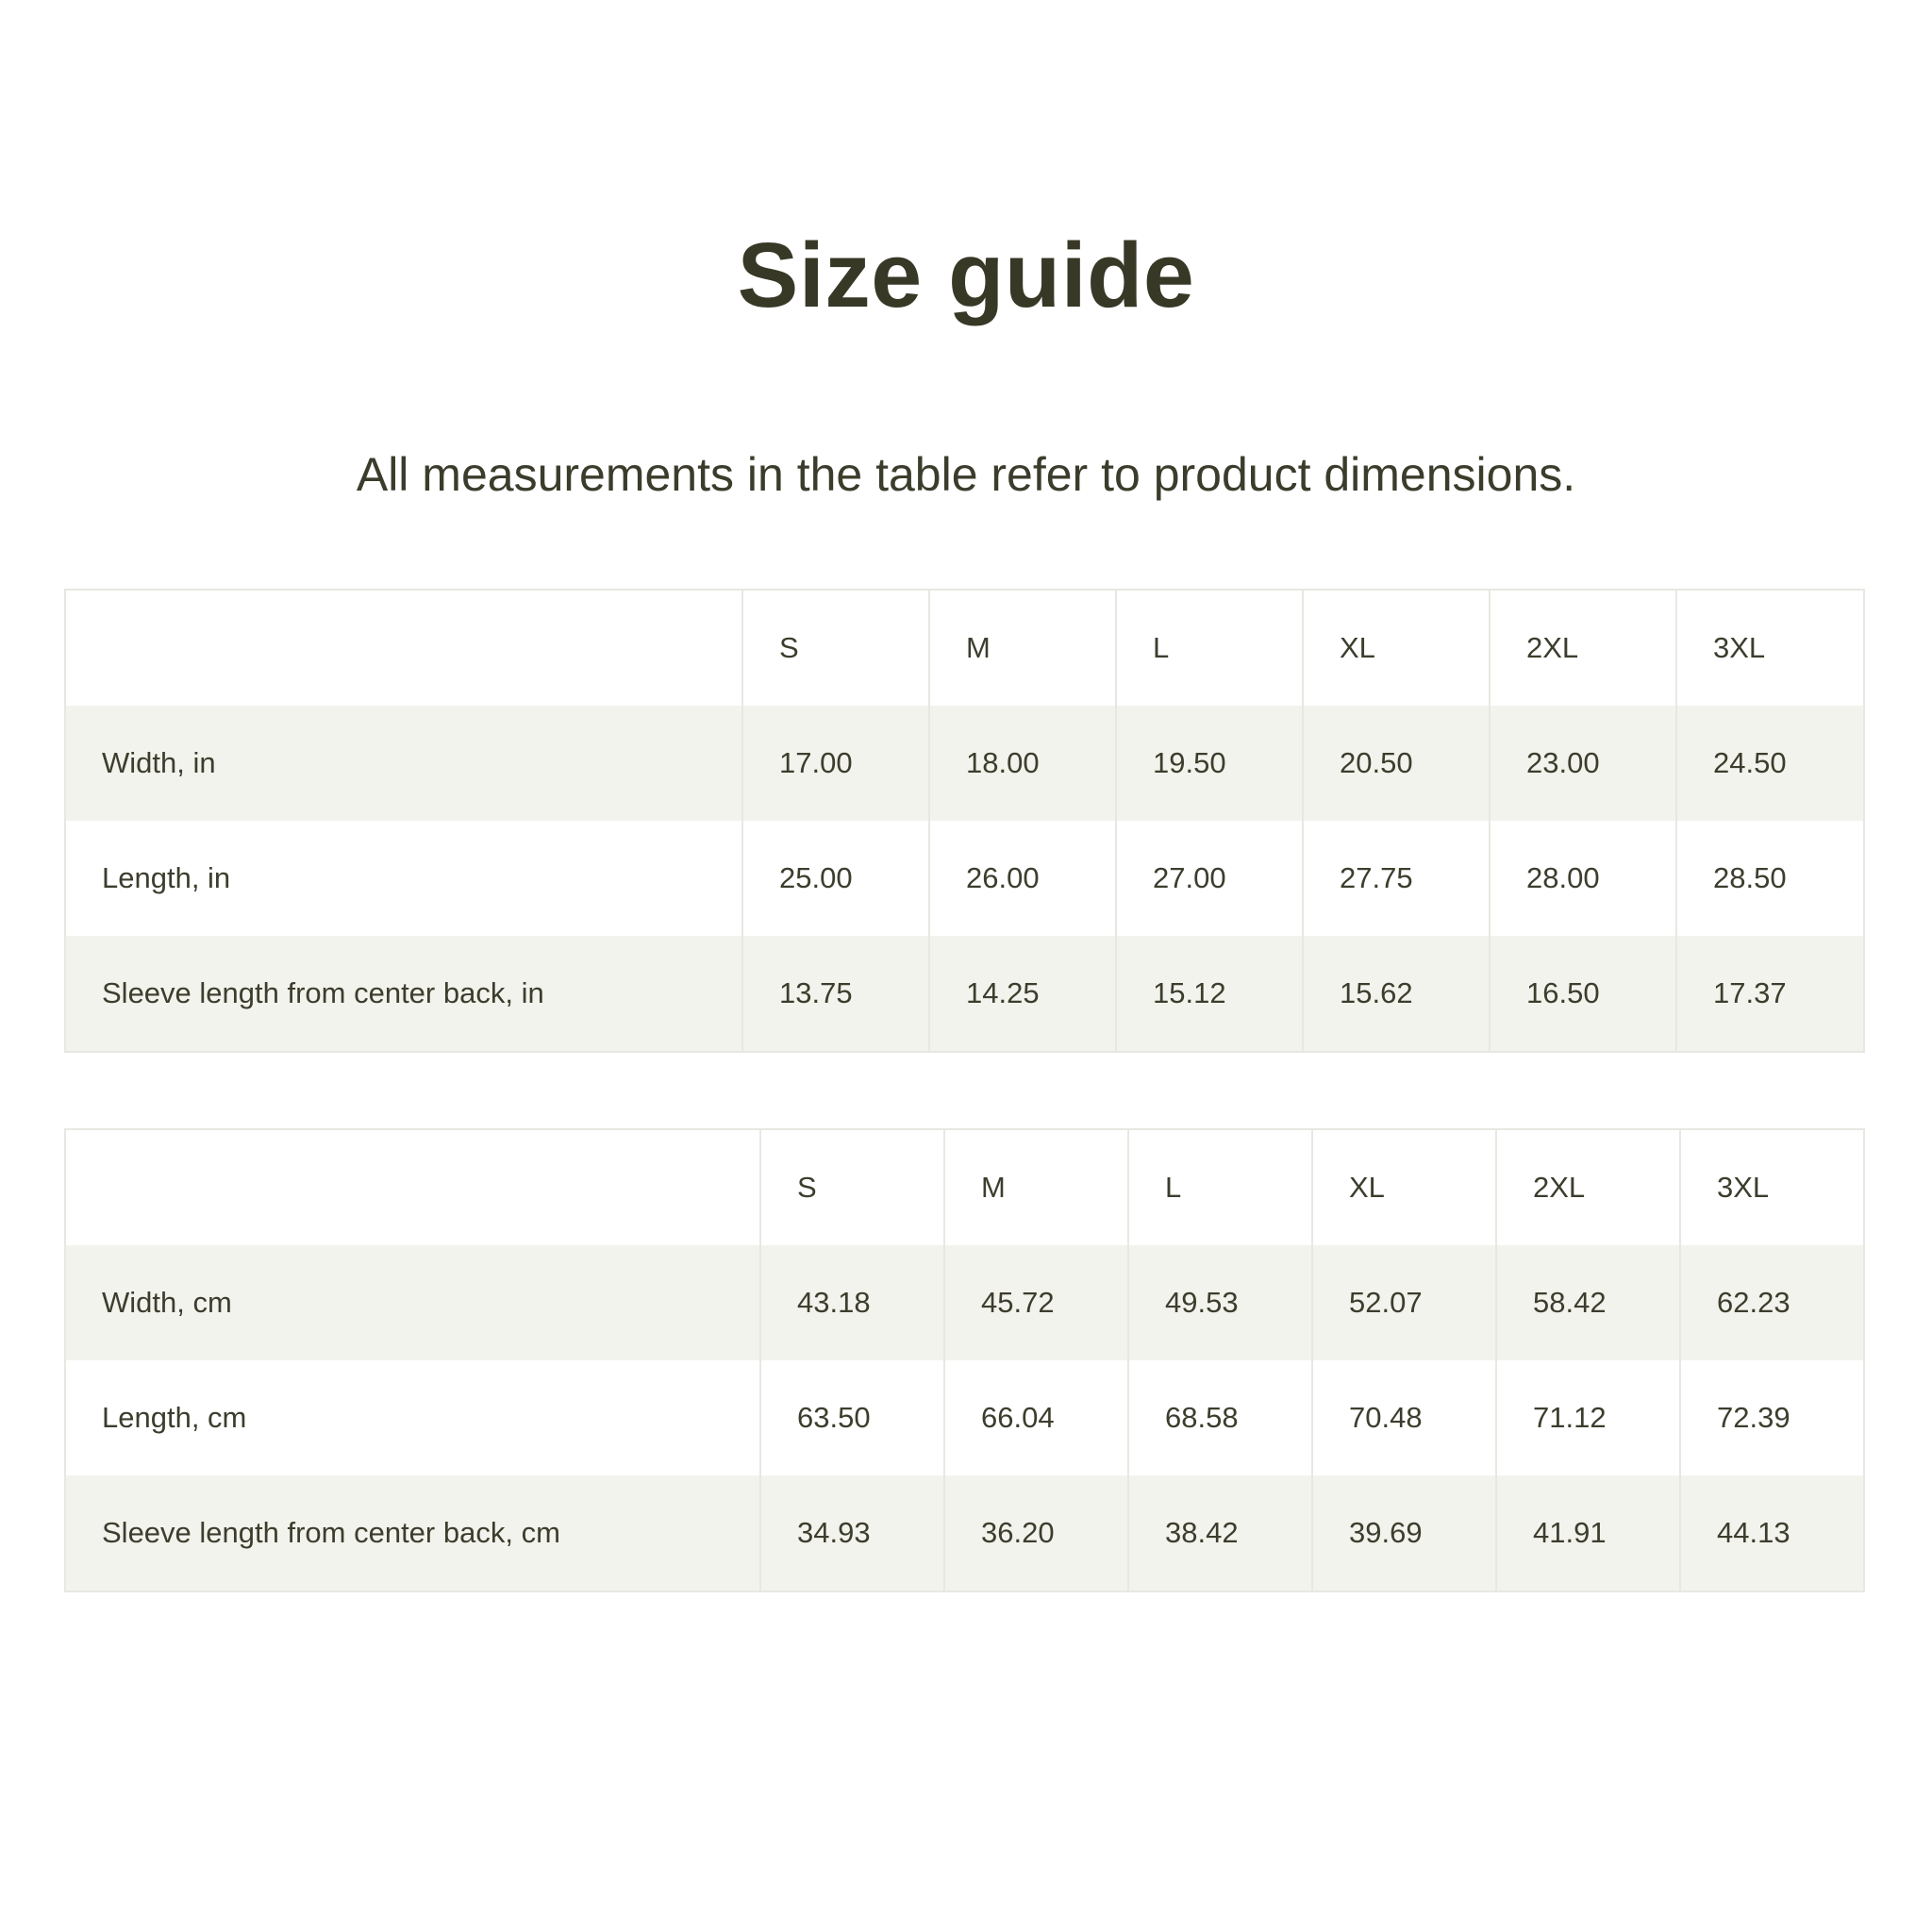 This screenshot has height=1932, width=1932. Describe the element at coordinates (966, 275) in the screenshot. I see `page-title: Size guide` at that location.